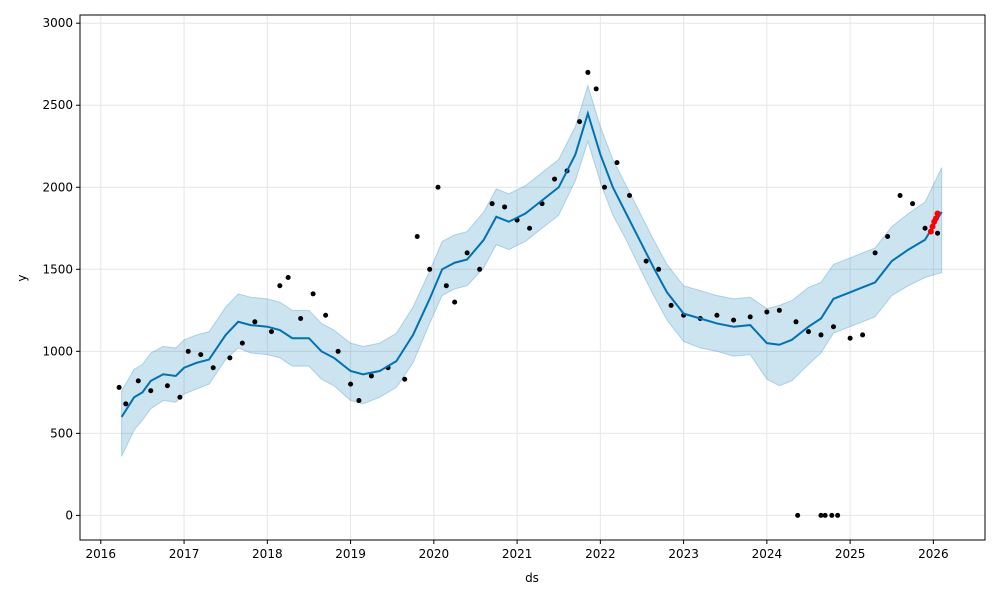 This screenshot has height=600, width=1000. Describe the element at coordinates (57, 23) in the screenshot. I see `y-tick-label: 3000` at that location.